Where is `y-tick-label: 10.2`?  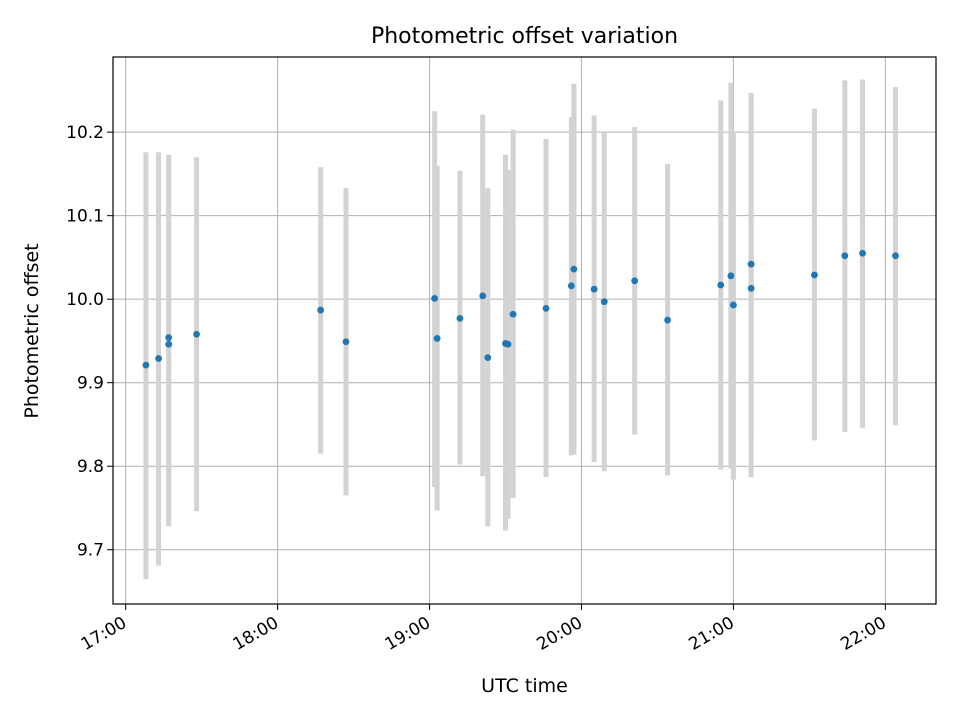 y-tick-label: 10.2 is located at coordinates (85, 133).